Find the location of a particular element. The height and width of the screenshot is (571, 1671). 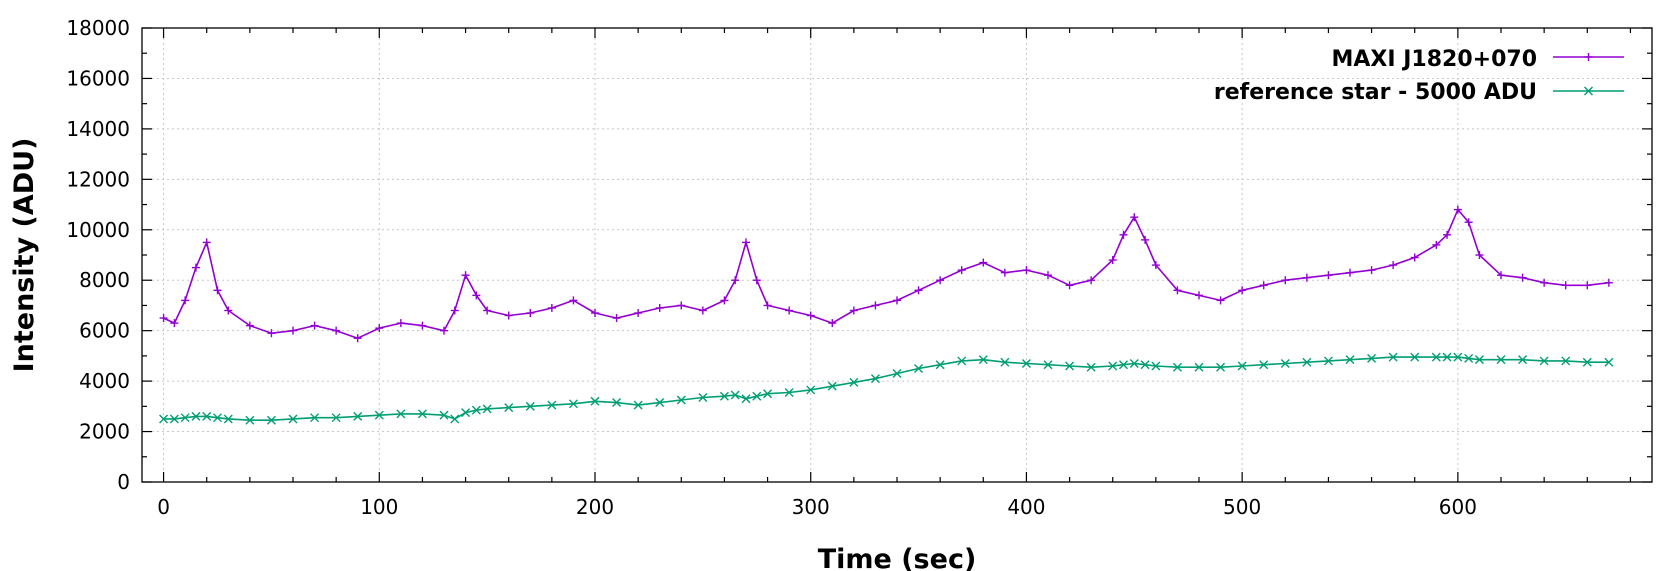

x-tick-label: 100 is located at coordinates (379, 507).